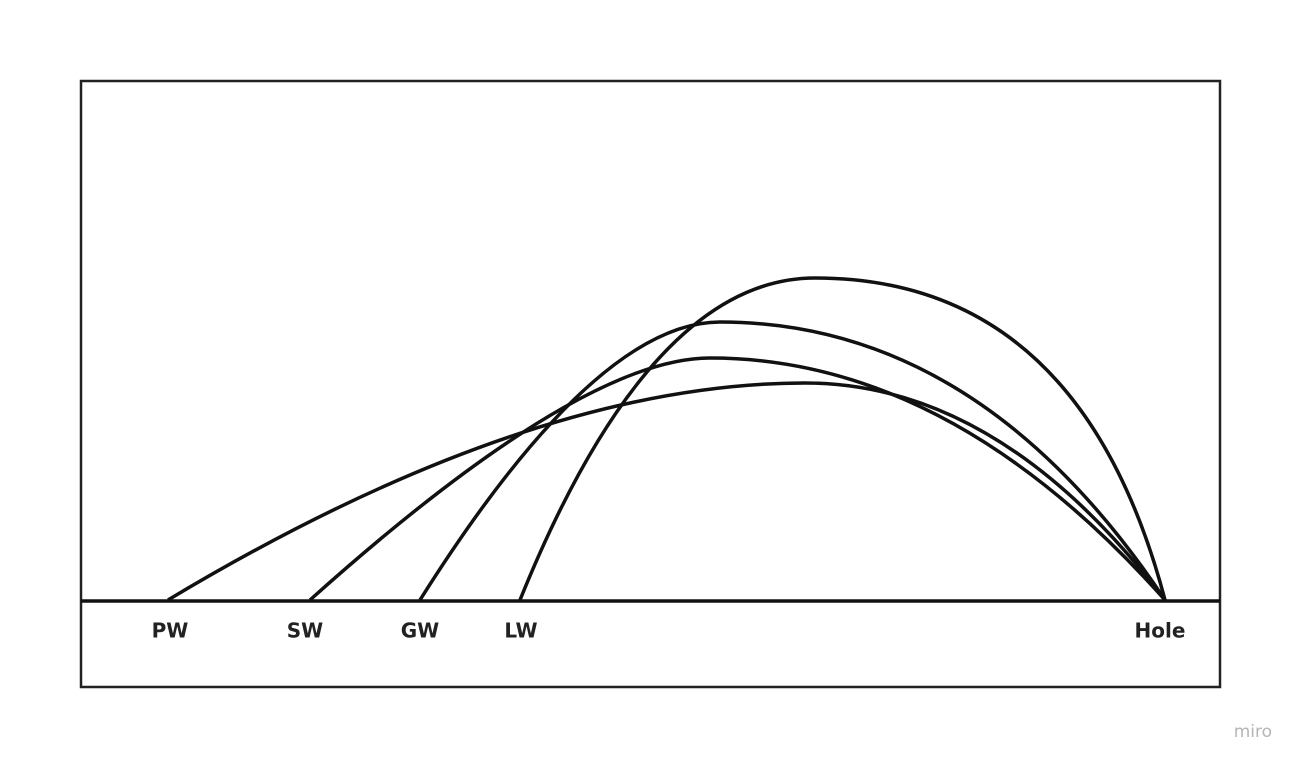 The image size is (1301, 768). What do you see at coordinates (420, 631) in the screenshot?
I see `club-label: GW` at bounding box center [420, 631].